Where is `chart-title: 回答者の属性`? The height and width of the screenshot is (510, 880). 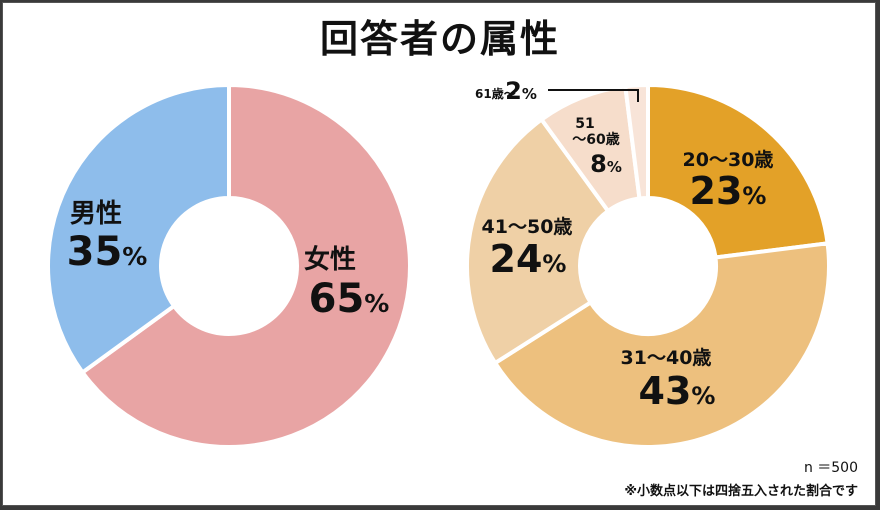
chart-title: 回答者の属性 is located at coordinates (439, 39).